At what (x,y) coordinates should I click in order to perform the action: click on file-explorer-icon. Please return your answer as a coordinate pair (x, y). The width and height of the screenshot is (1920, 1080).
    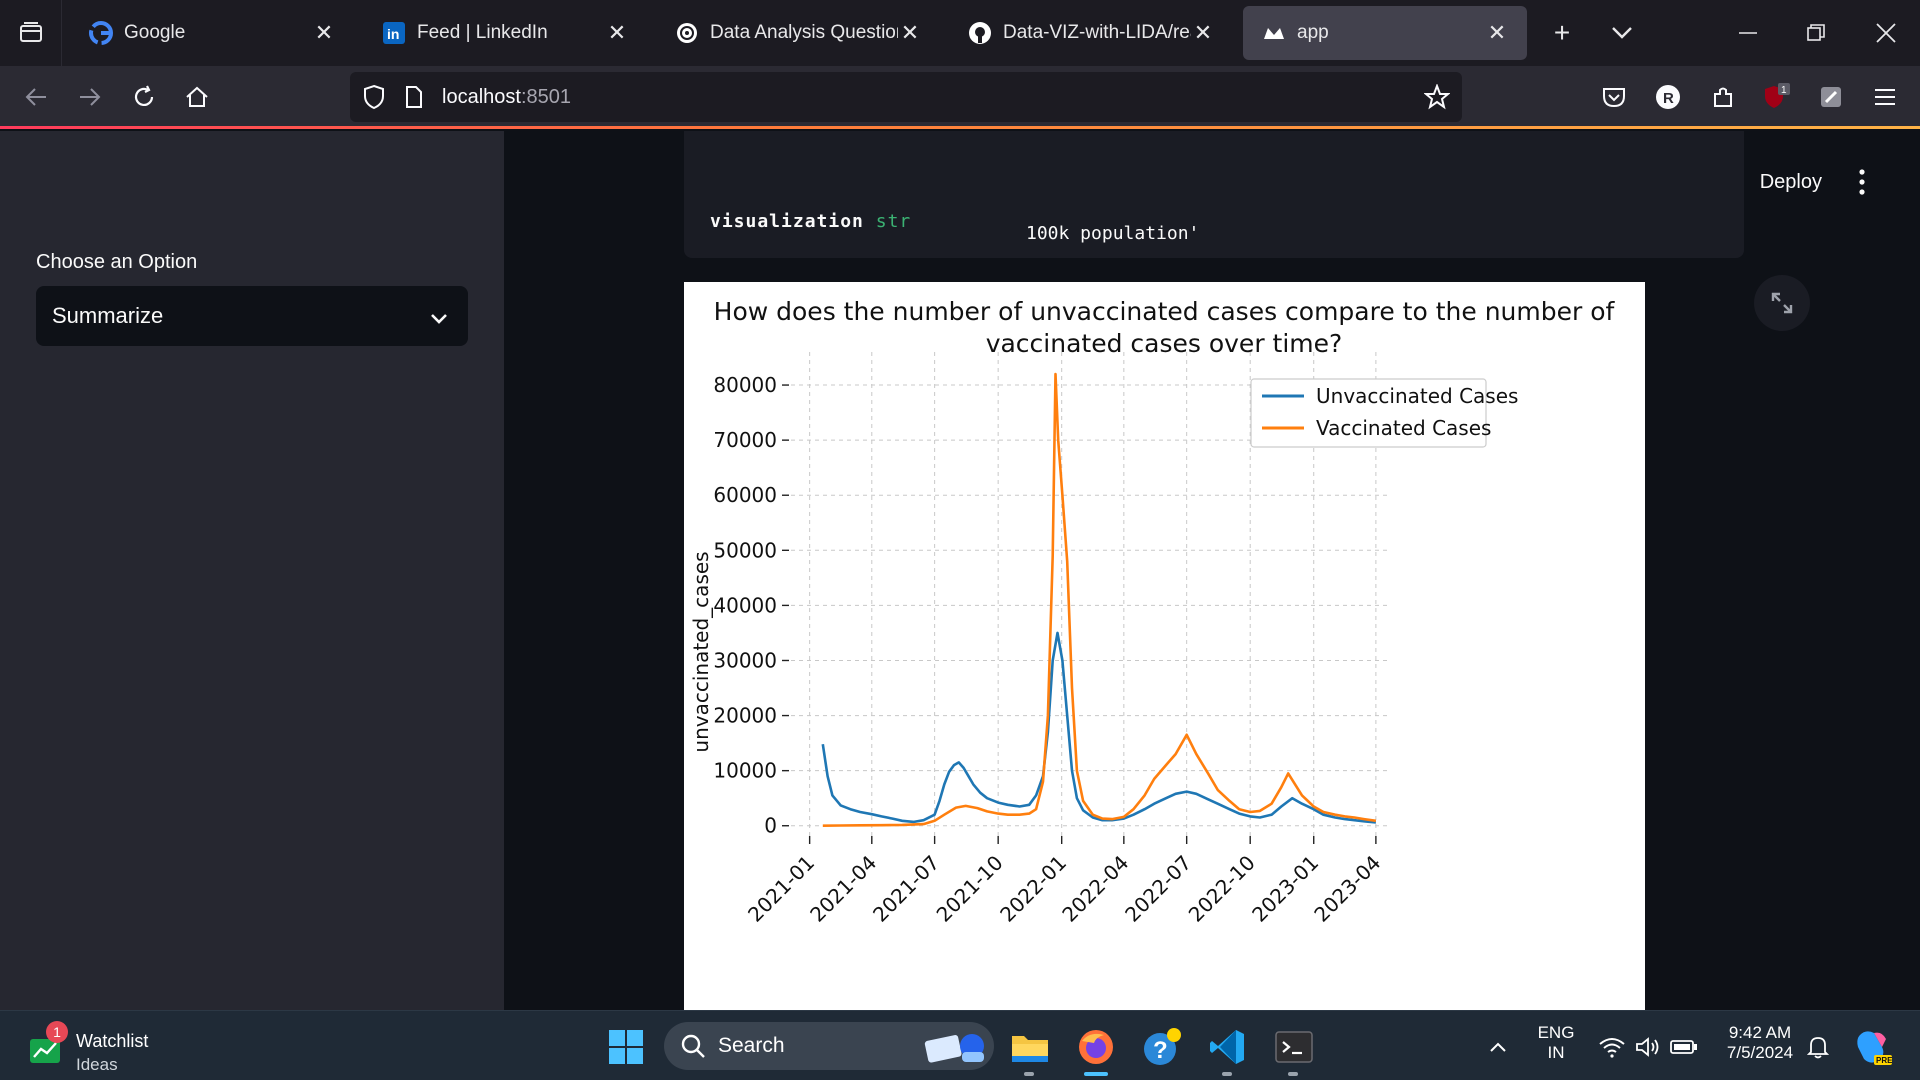
    Looking at the image, I should click on (1030, 1047).